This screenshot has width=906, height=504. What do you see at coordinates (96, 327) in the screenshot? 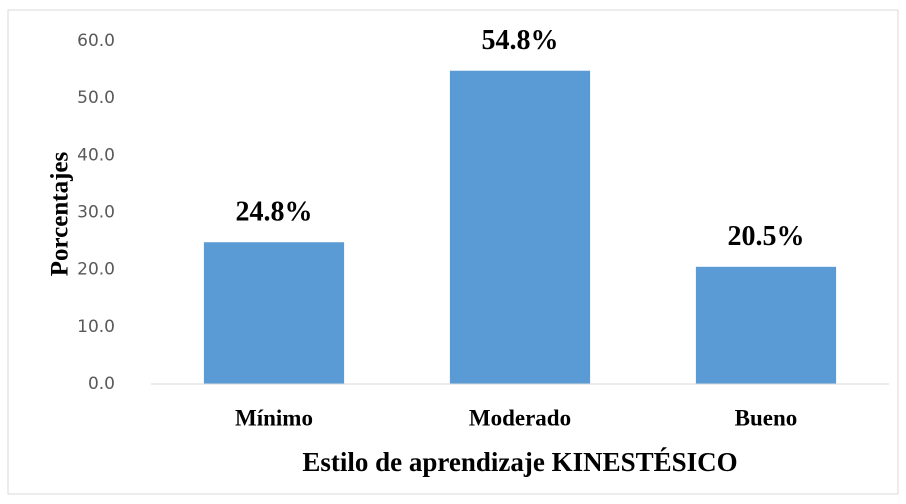
I see `y-tick-label: 10.0` at bounding box center [96, 327].